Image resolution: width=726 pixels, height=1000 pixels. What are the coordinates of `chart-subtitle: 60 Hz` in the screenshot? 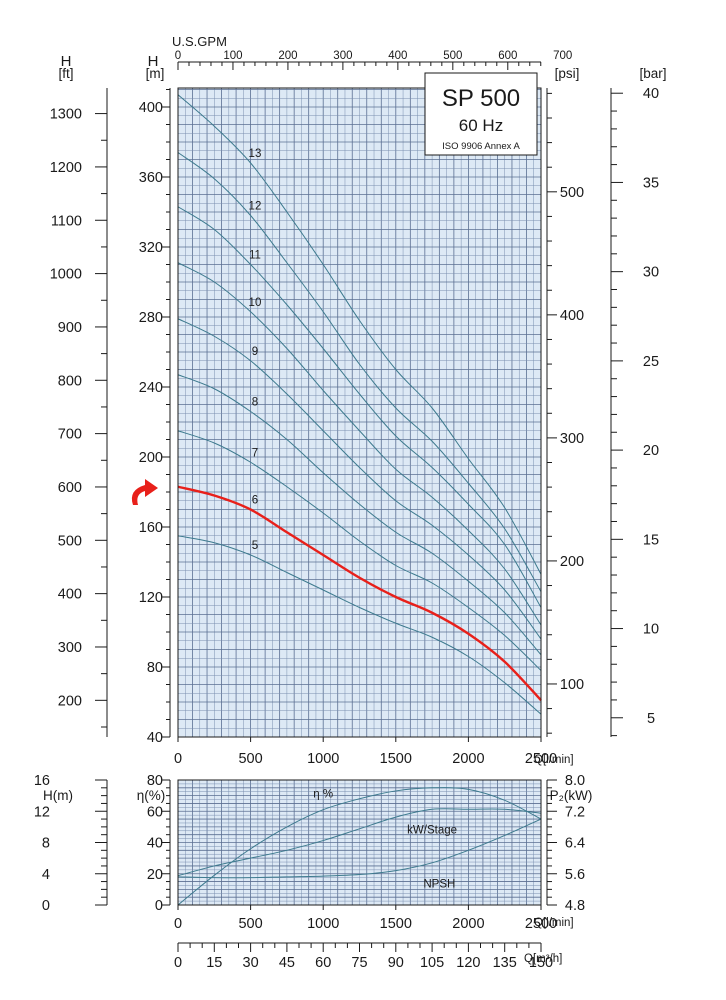 It's located at (481, 125).